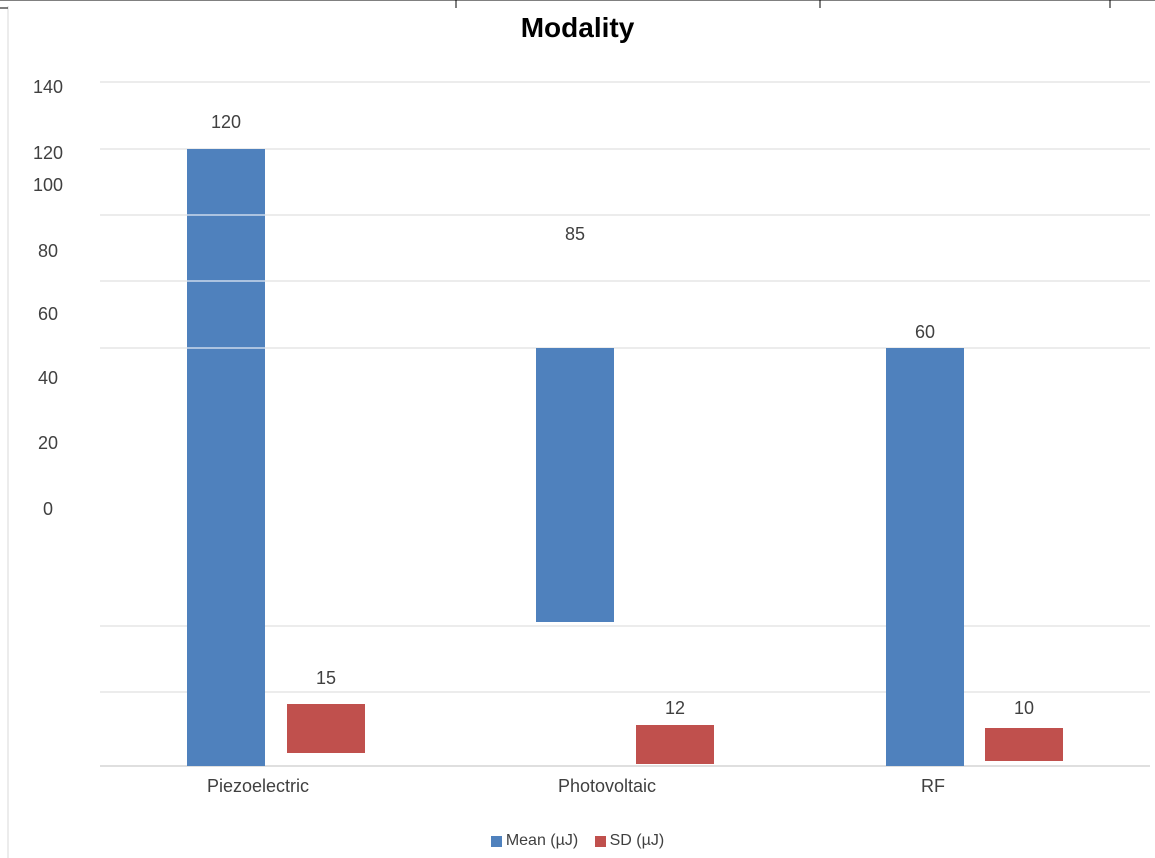  Describe the element at coordinates (48, 251) in the screenshot. I see `y-tick-label: 80` at that location.